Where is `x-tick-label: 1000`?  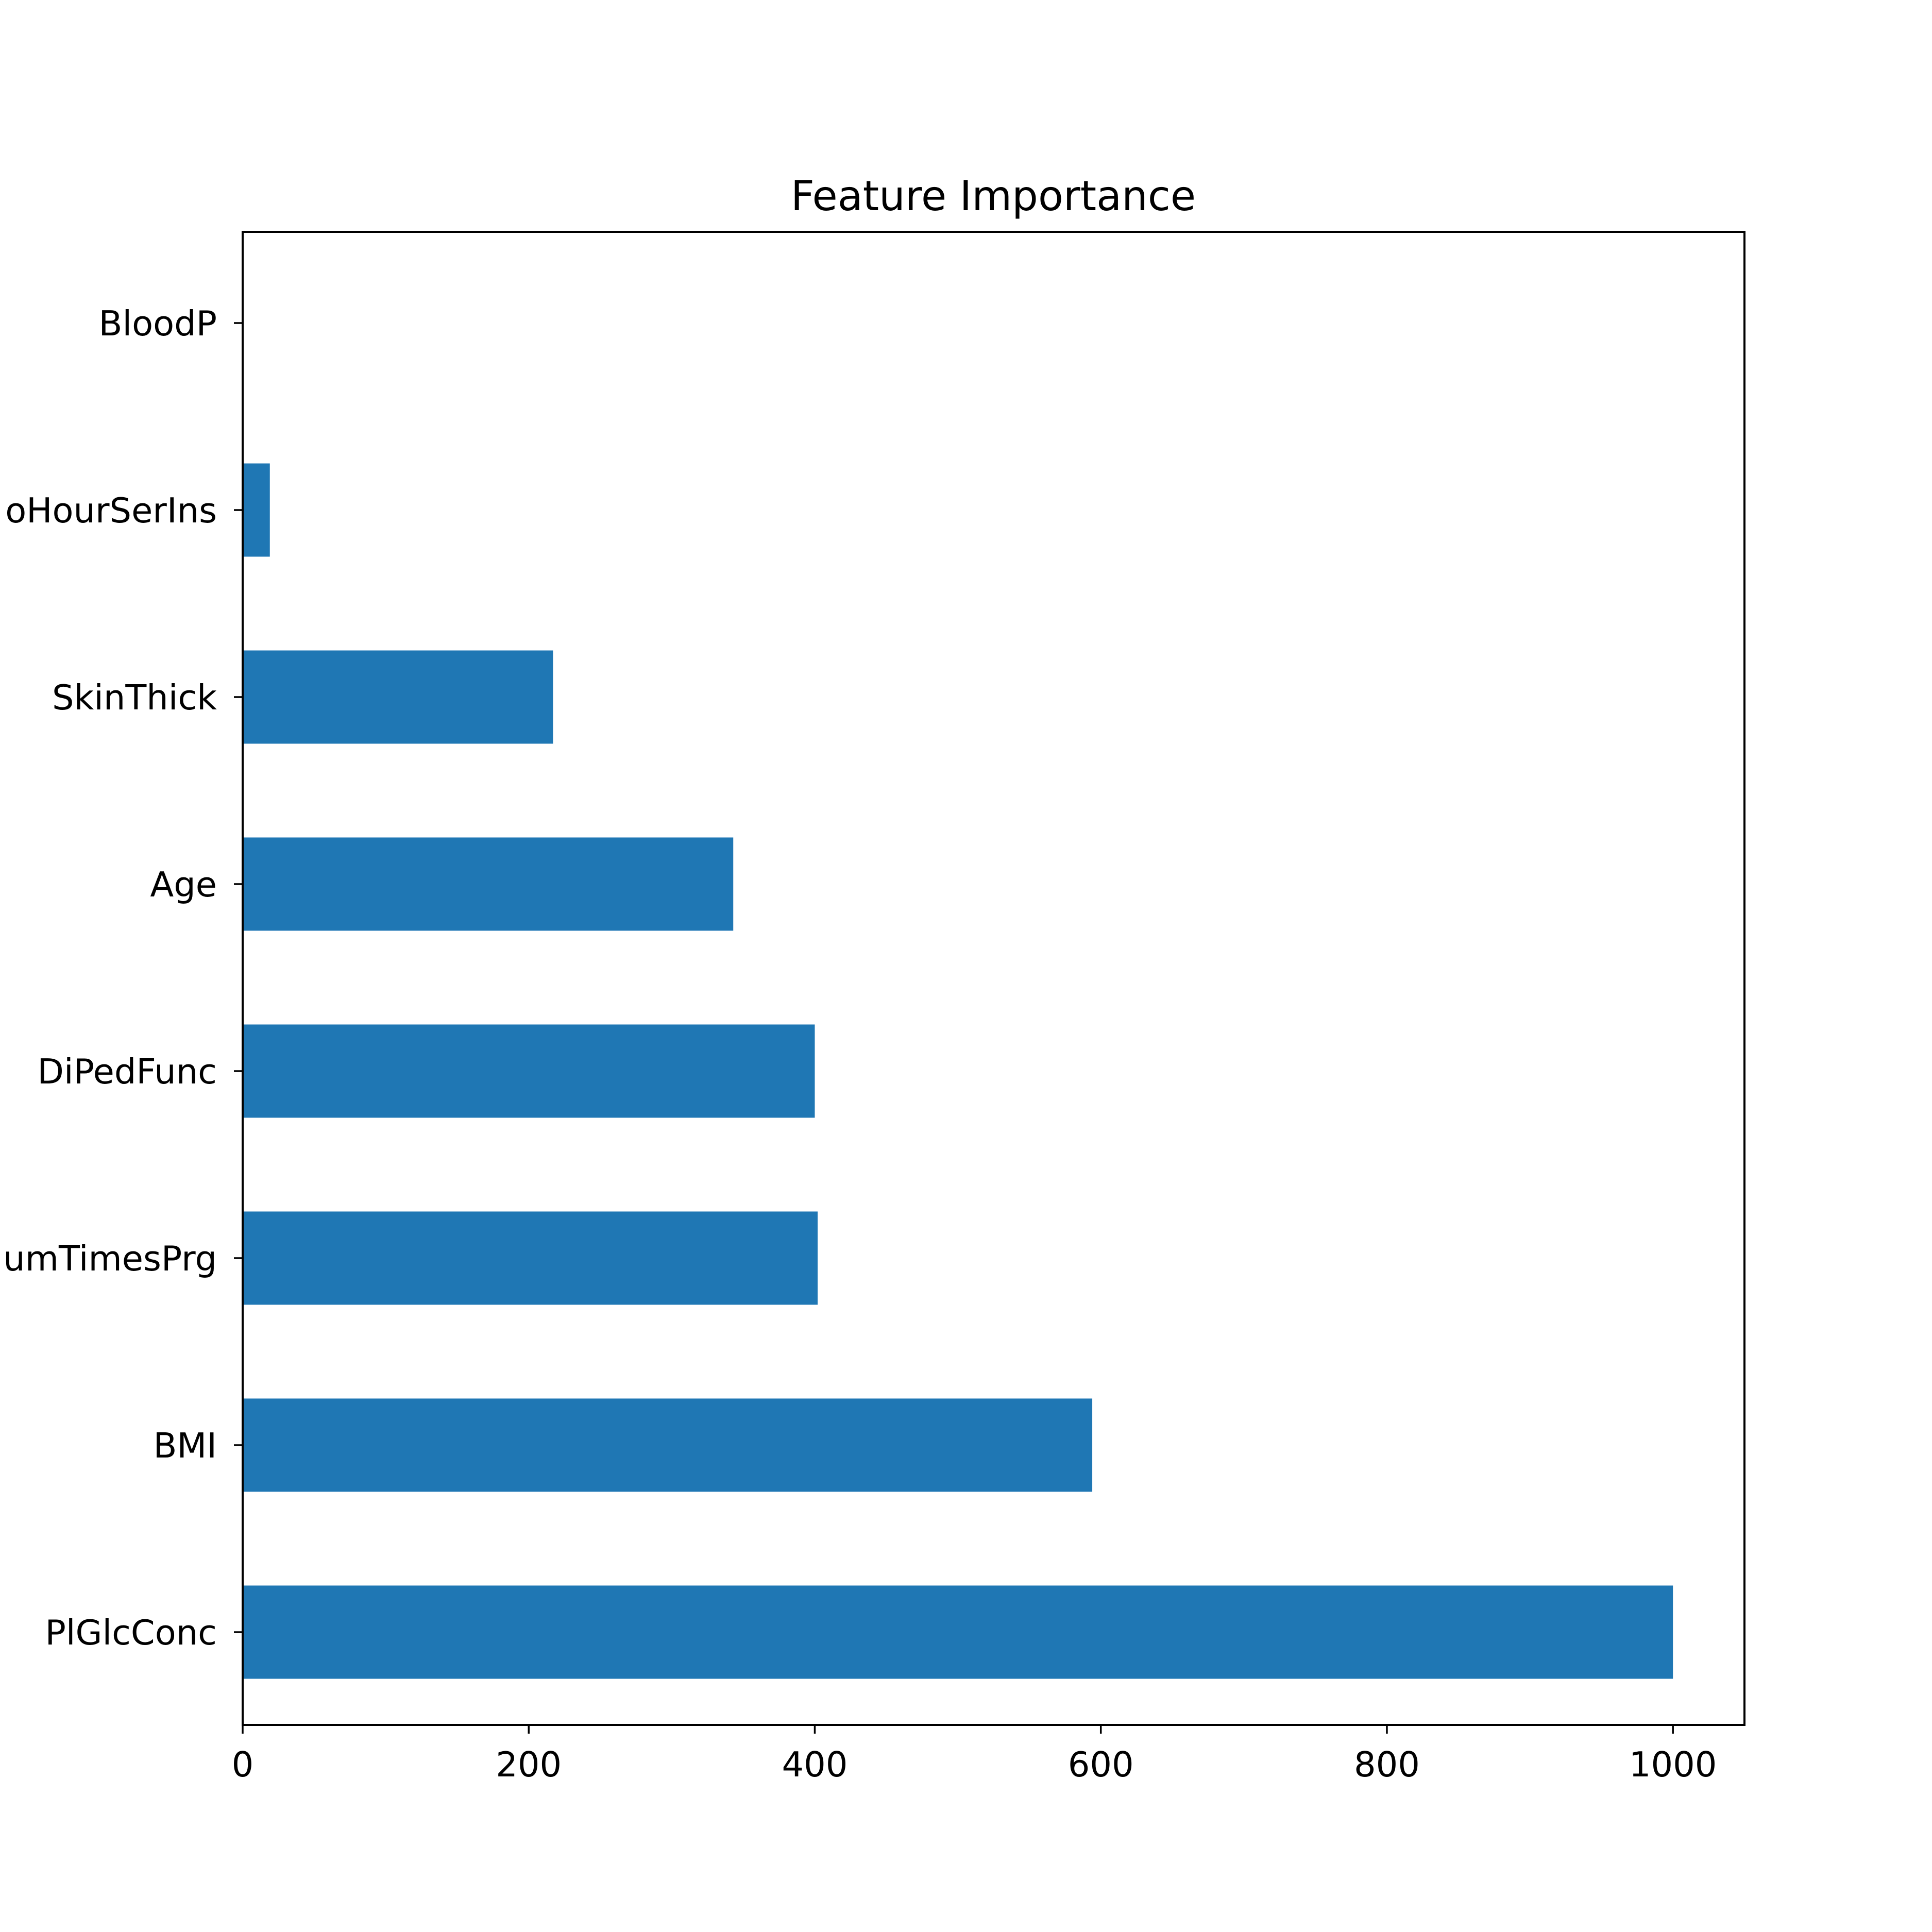
x-tick-label: 1000 is located at coordinates (1673, 1764).